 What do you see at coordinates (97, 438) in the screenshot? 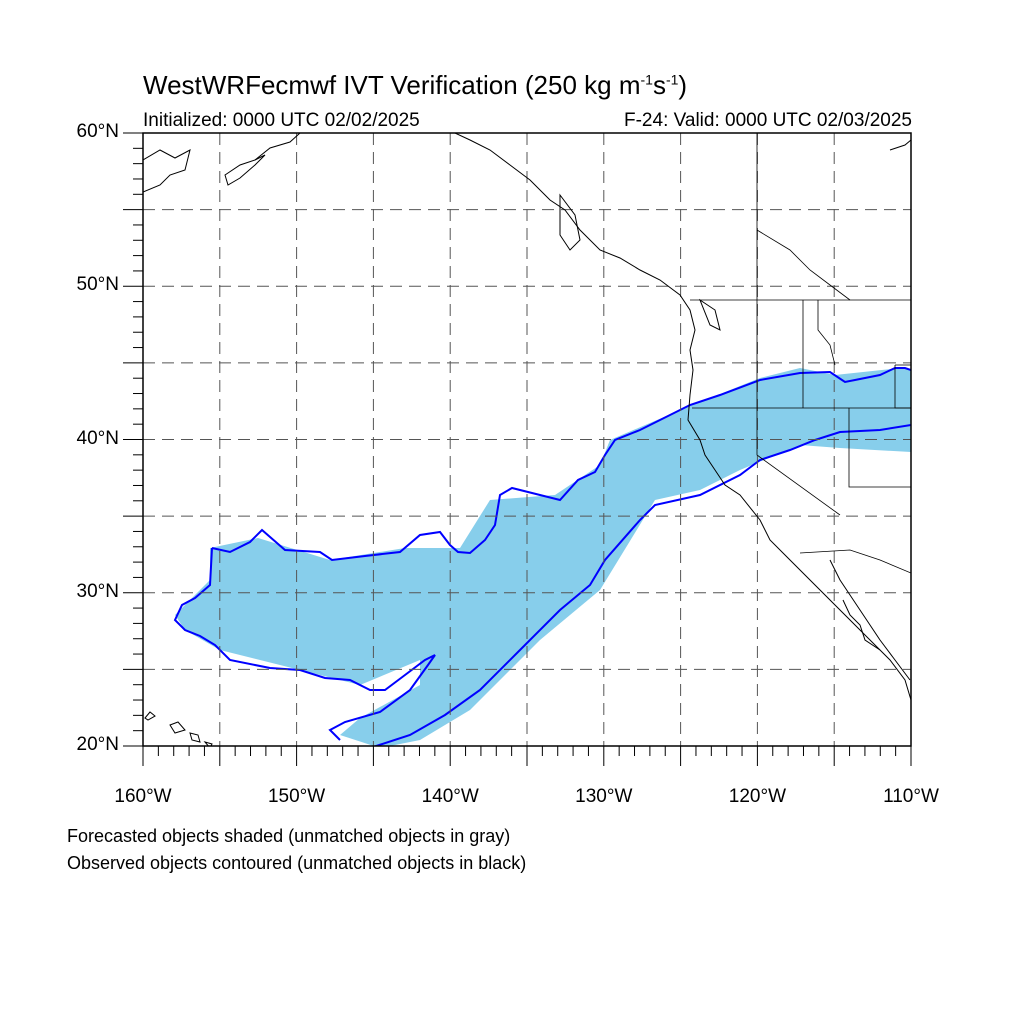
I see `latitude-label: 40°N` at bounding box center [97, 438].